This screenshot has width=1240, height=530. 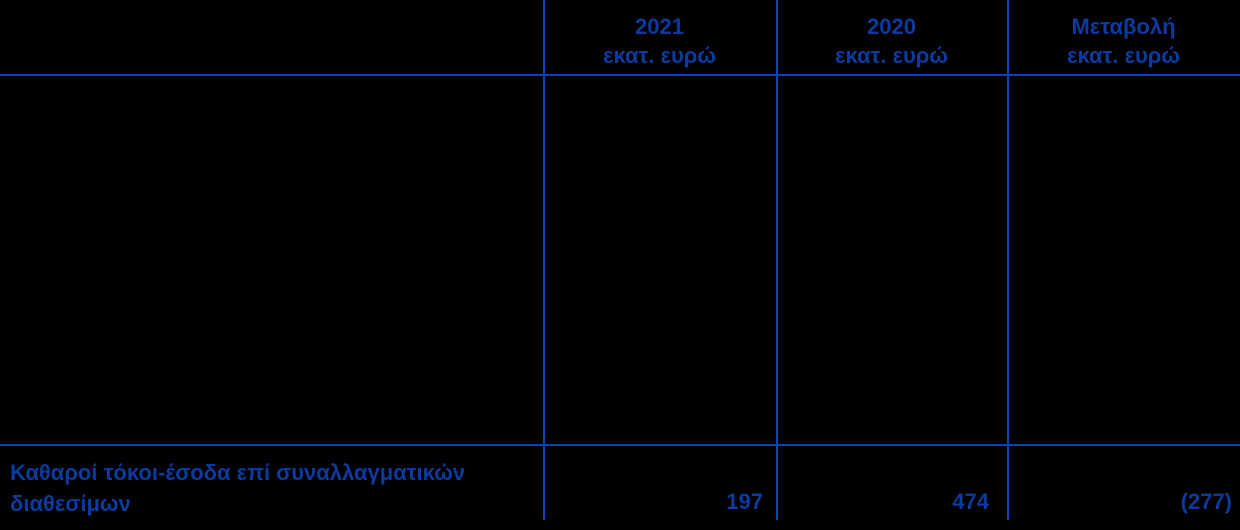 What do you see at coordinates (970, 501) in the screenshot?
I see `value-2020: 474` at bounding box center [970, 501].